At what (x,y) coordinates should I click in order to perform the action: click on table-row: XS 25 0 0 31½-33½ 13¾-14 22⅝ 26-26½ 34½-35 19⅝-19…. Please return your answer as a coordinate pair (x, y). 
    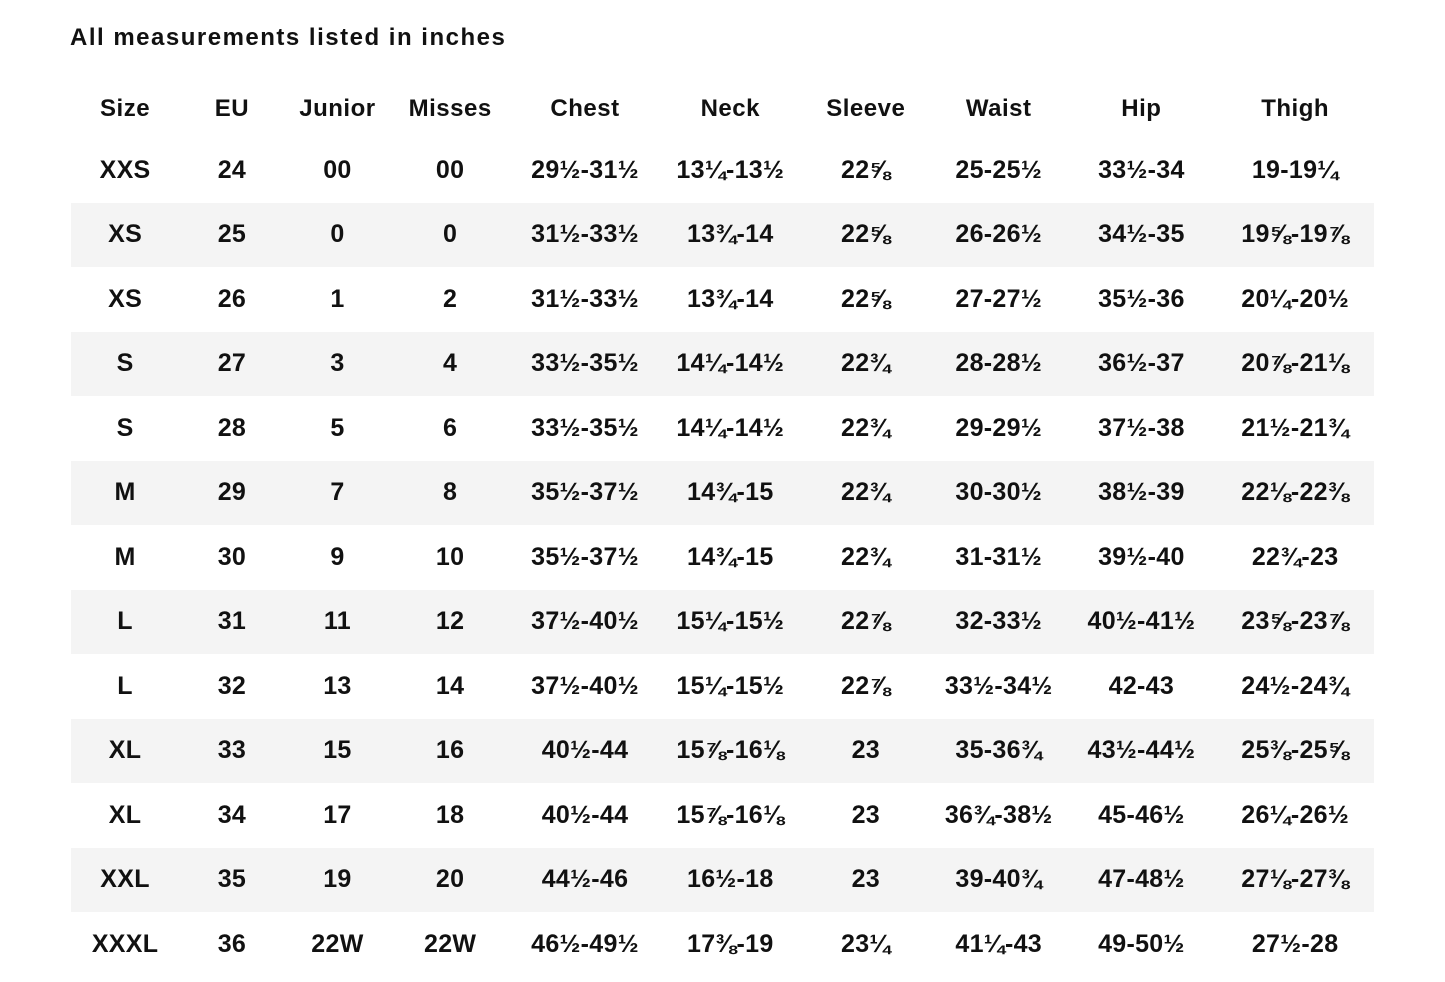
    Looking at the image, I should click on (722, 234).